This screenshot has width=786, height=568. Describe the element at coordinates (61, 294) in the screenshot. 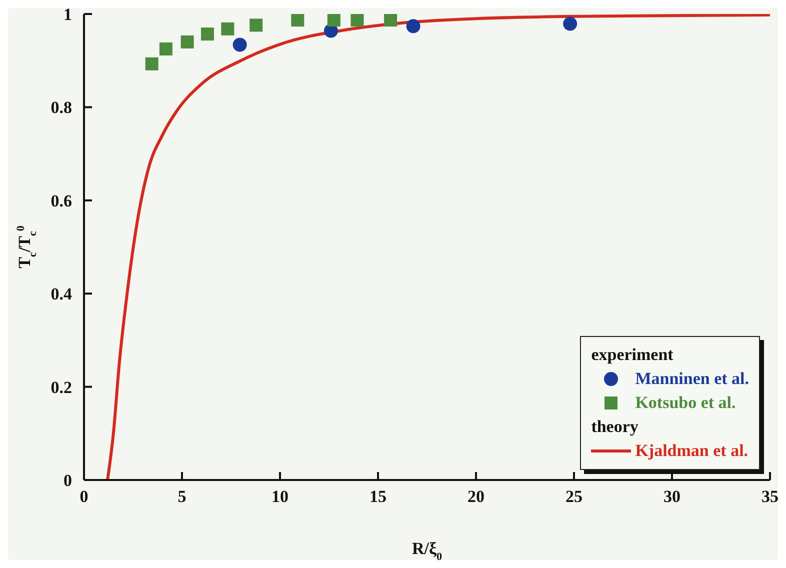

I see `y-tick-label: 0.4` at that location.